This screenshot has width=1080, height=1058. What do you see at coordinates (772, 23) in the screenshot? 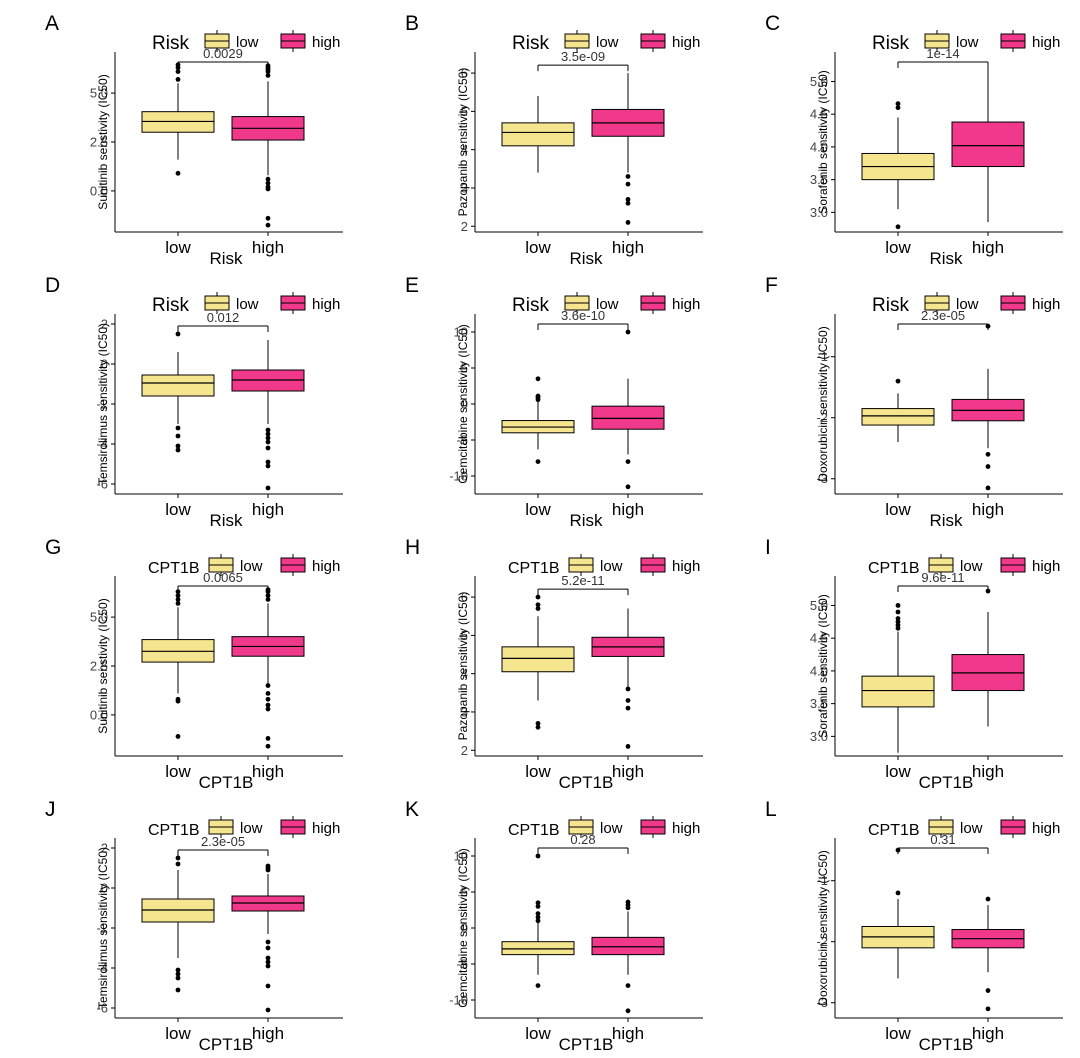
I see `panel-letter: C` at bounding box center [772, 23].